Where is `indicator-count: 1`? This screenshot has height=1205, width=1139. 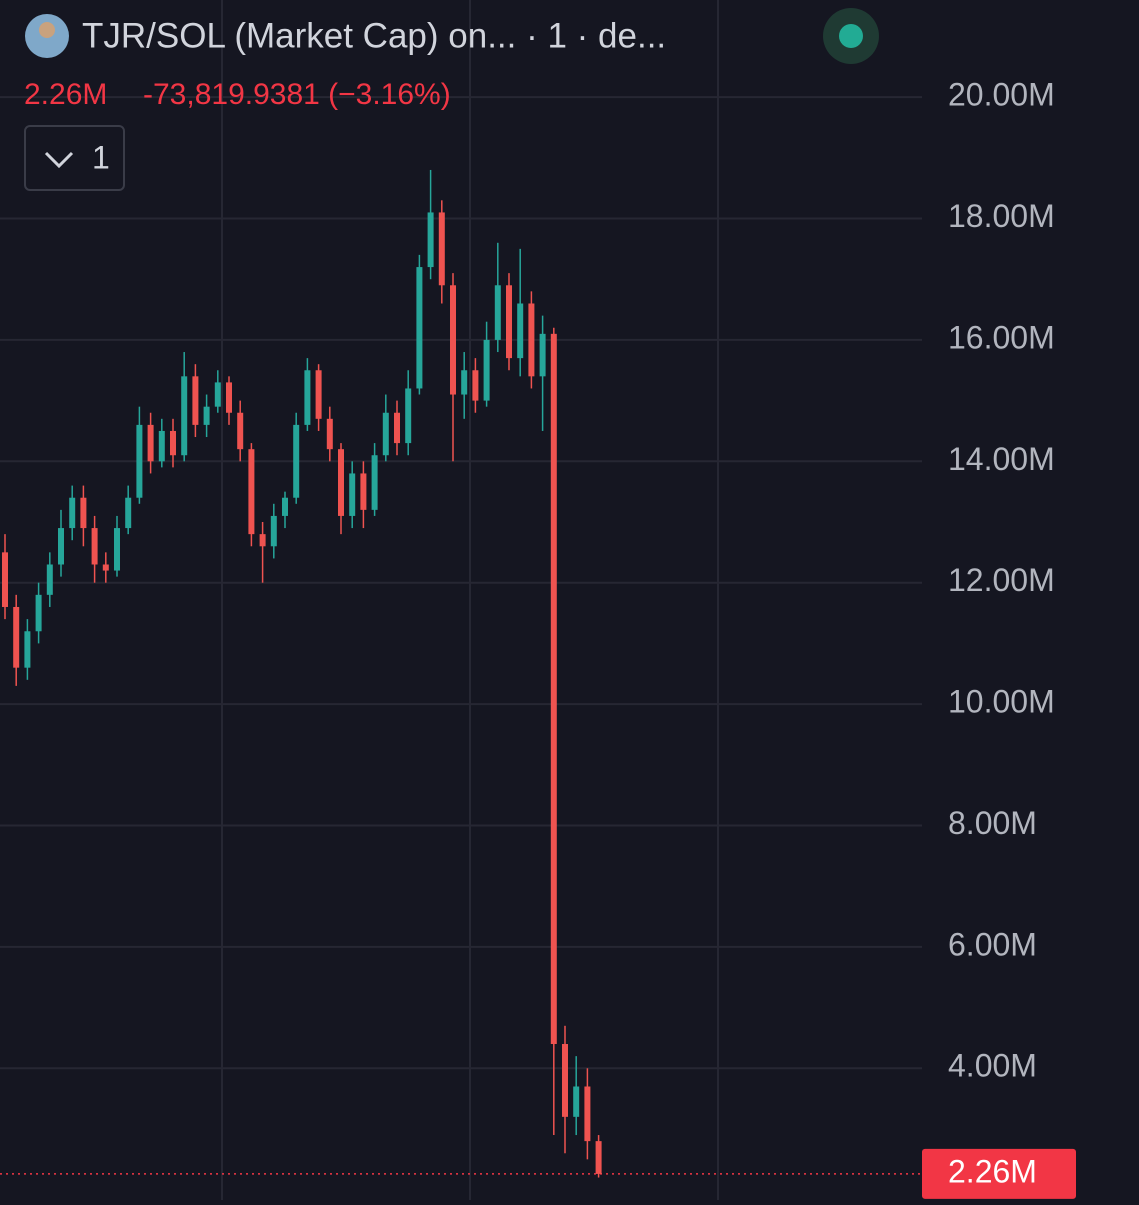 indicator-count: 1 is located at coordinates (101, 157).